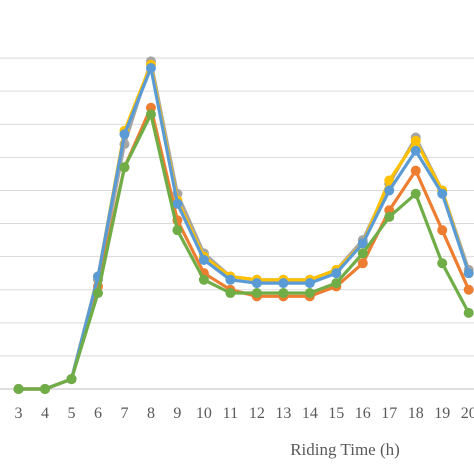 Image resolution: width=474 pixels, height=474 pixels. Describe the element at coordinates (257, 413) in the screenshot. I see `x-tick-label: 12` at that location.